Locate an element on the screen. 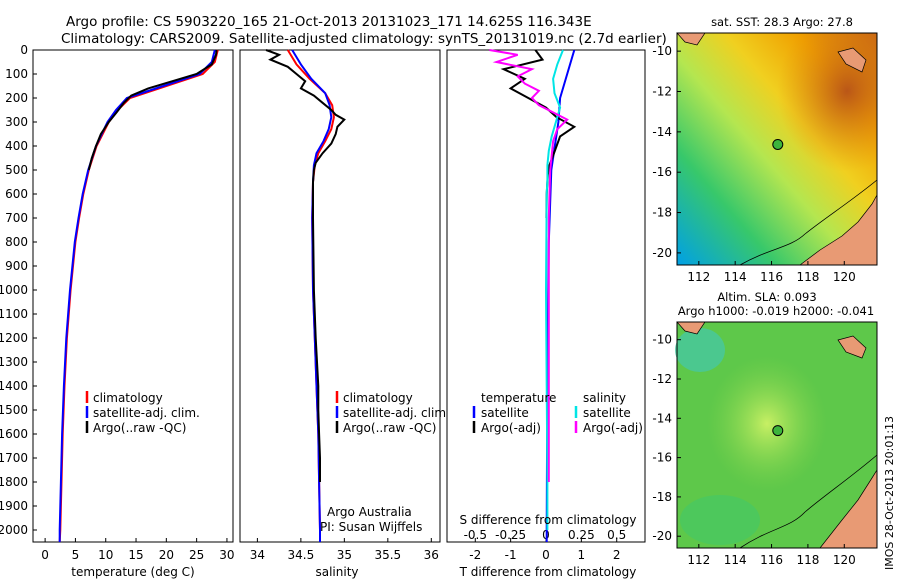 The height and width of the screenshot is (580, 900). x-tick-label: 20 is located at coordinates (166, 555).